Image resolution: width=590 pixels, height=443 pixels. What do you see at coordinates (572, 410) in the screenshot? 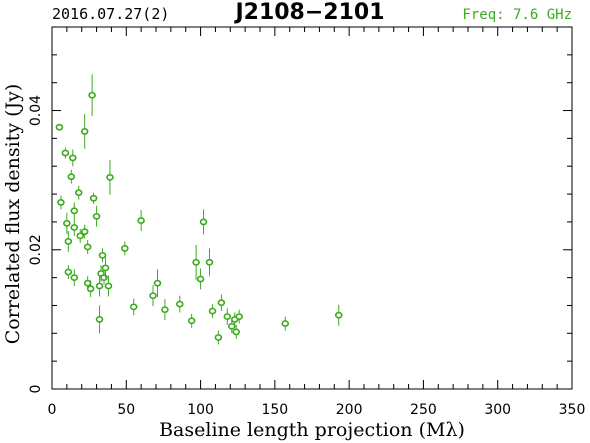
I see `x-tick-label: 350` at bounding box center [572, 410].